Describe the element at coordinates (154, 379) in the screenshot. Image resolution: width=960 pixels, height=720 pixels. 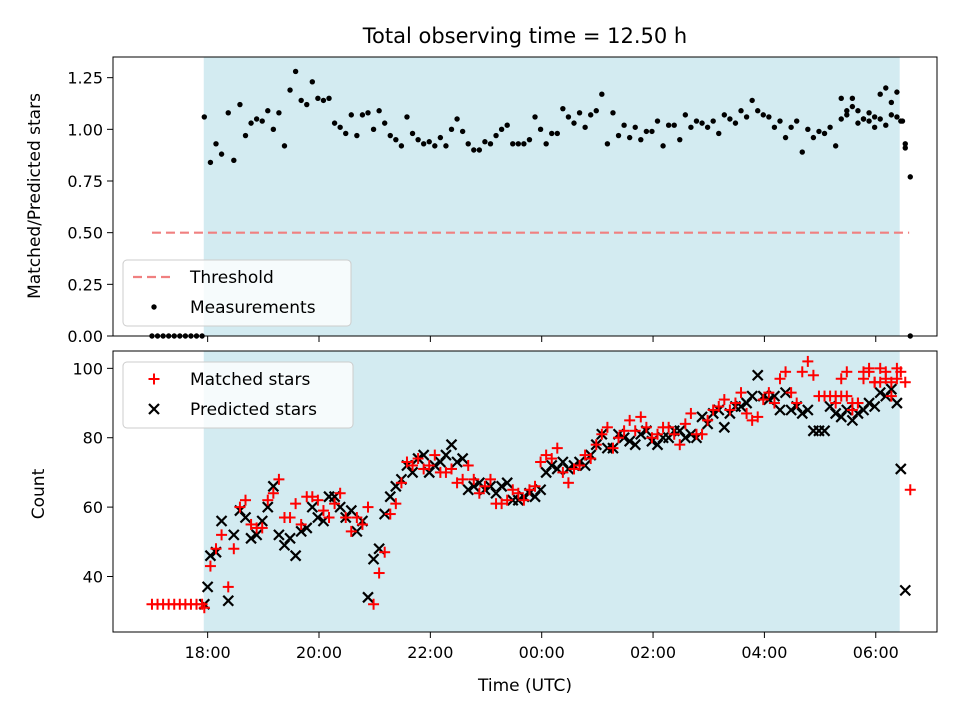
I see `legend-matched-swatch` at that location.